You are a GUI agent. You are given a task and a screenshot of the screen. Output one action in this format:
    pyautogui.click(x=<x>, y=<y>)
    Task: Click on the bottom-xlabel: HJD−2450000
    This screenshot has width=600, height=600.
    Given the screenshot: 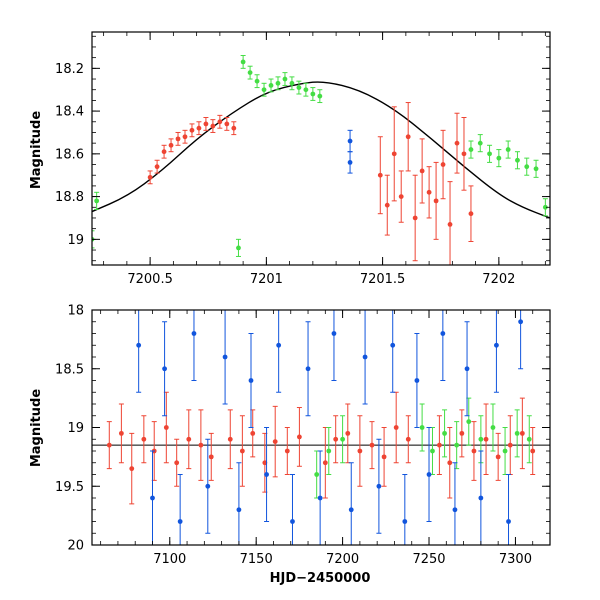 What is the action you would take?
    pyautogui.click(x=320, y=578)
    